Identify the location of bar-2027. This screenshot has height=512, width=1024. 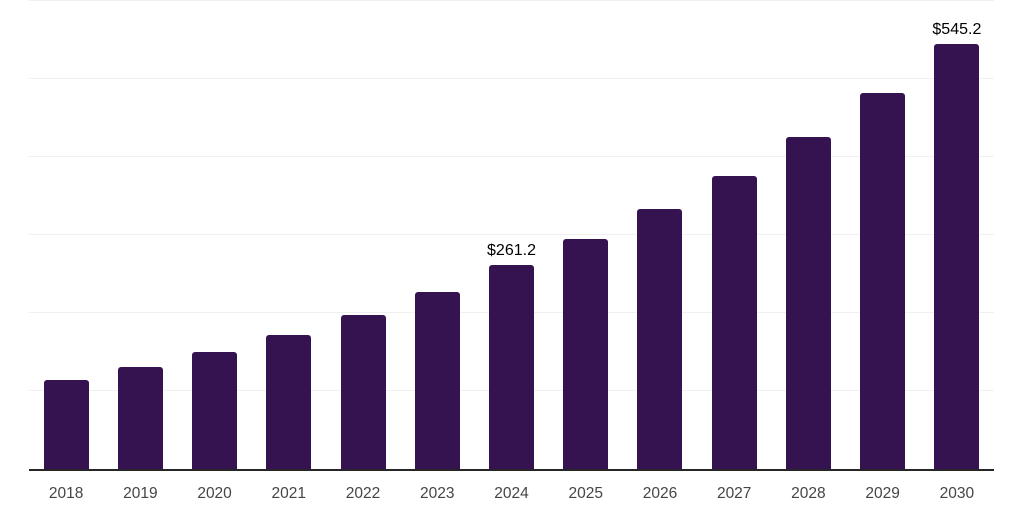
(734, 322).